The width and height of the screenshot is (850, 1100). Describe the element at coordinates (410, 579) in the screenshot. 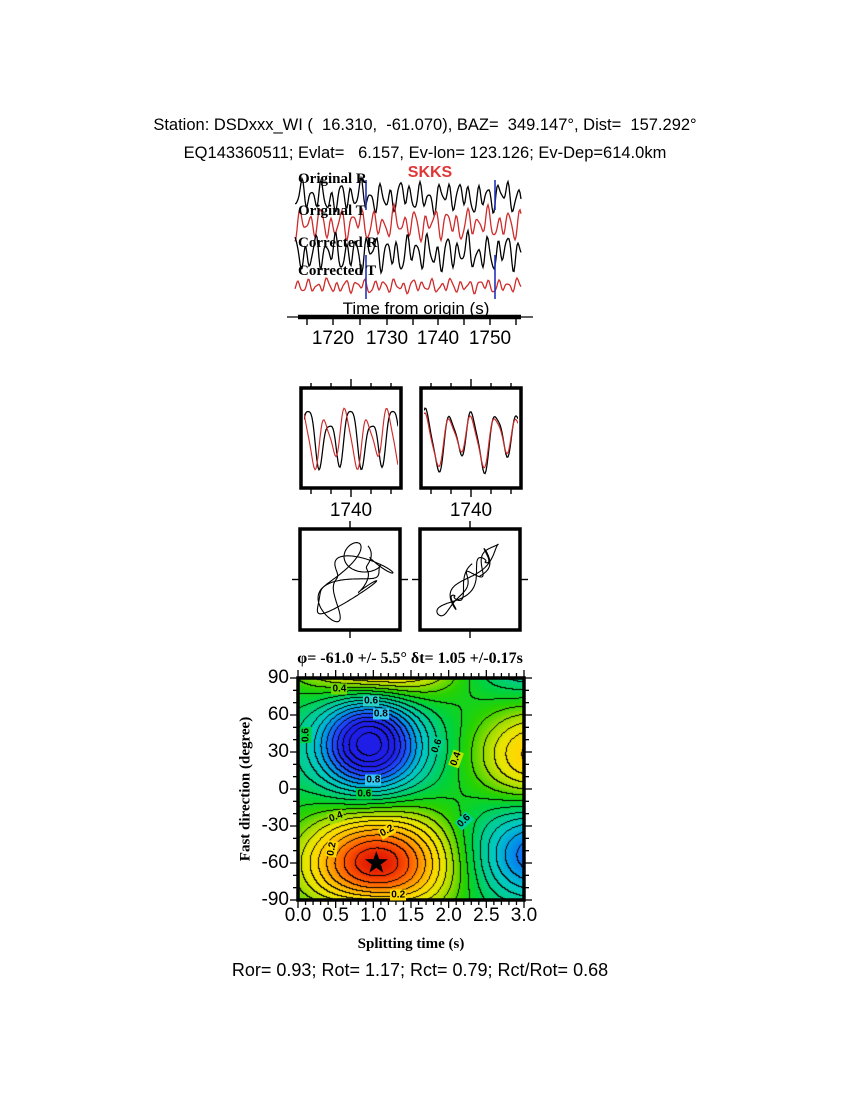

I see `particle-motion-panel` at that location.